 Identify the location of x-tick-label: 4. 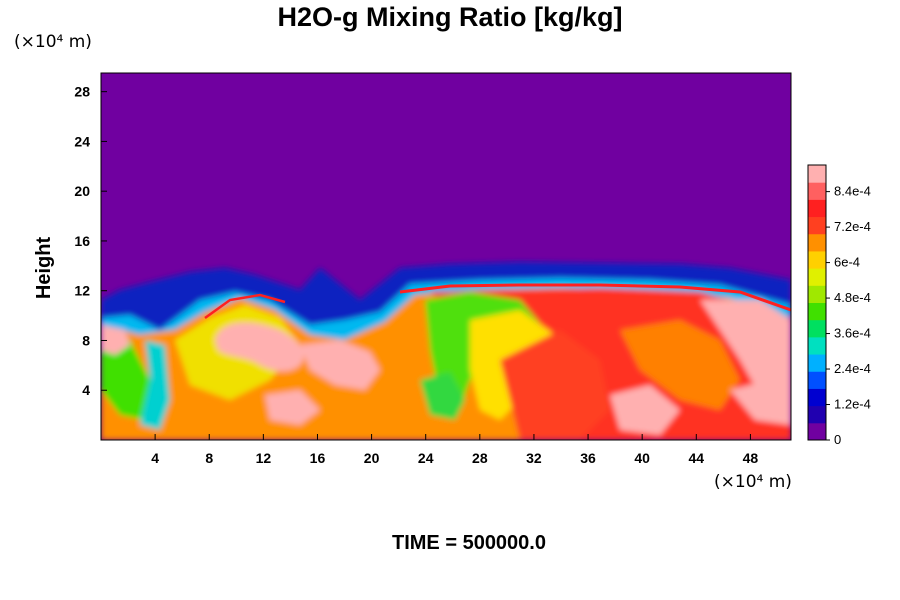
(155, 458).